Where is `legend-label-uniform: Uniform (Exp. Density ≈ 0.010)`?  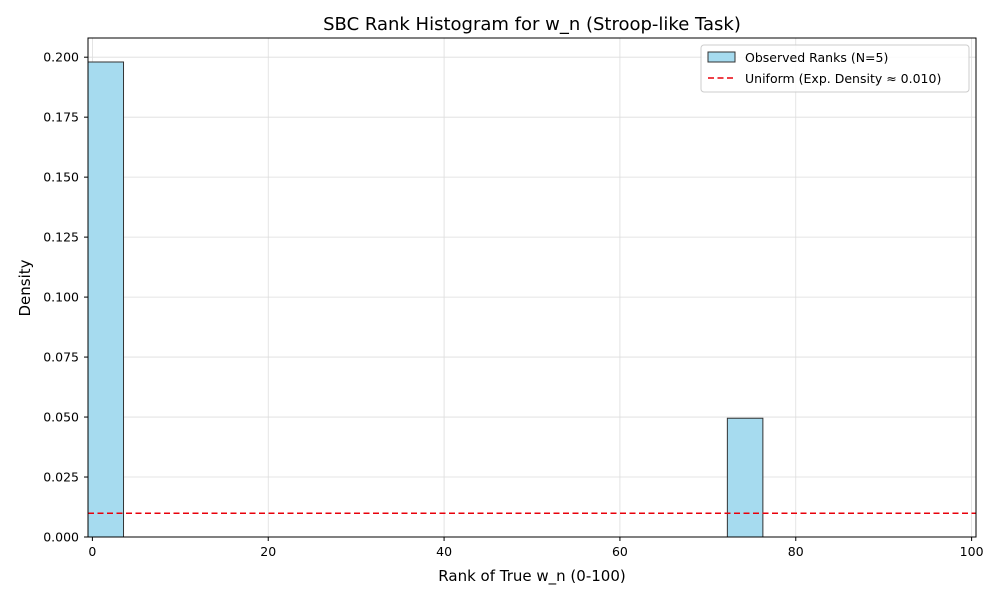 legend-label-uniform: Uniform (Exp. Density ≈ 0.010) is located at coordinates (843, 78).